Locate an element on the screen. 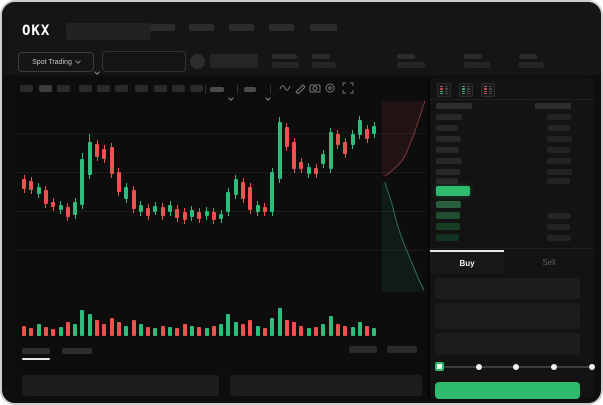  okx-logo: OKX is located at coordinates (36, 31).